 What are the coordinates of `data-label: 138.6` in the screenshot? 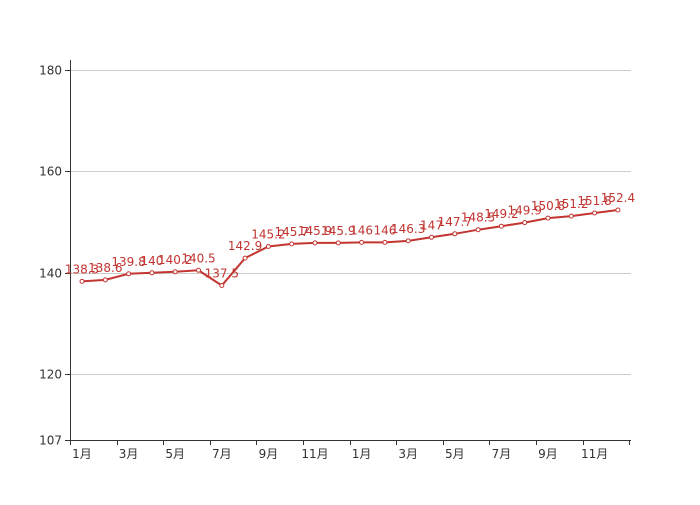 It's located at (105, 268).